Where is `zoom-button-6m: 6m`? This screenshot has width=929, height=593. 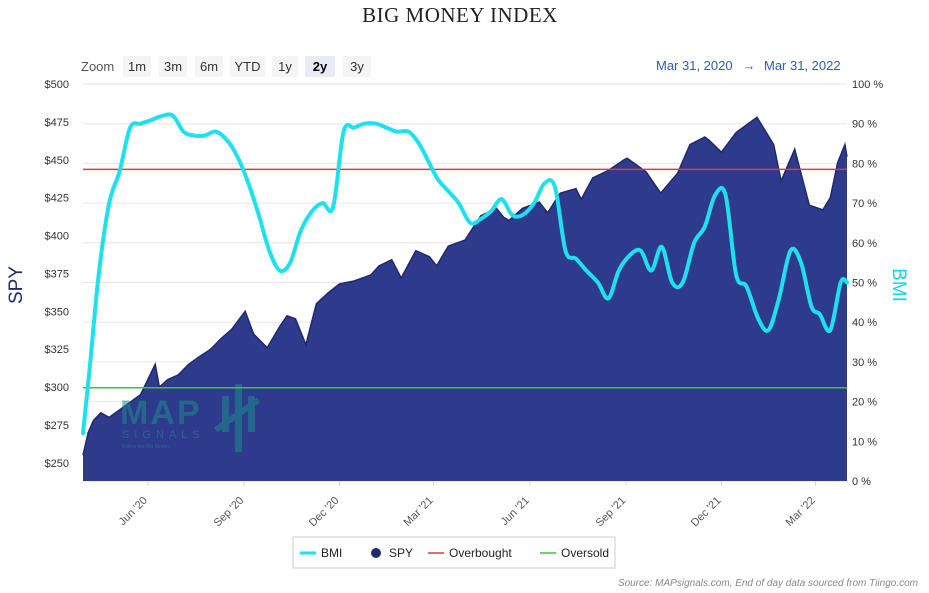 zoom-button-6m: 6m is located at coordinates (209, 66).